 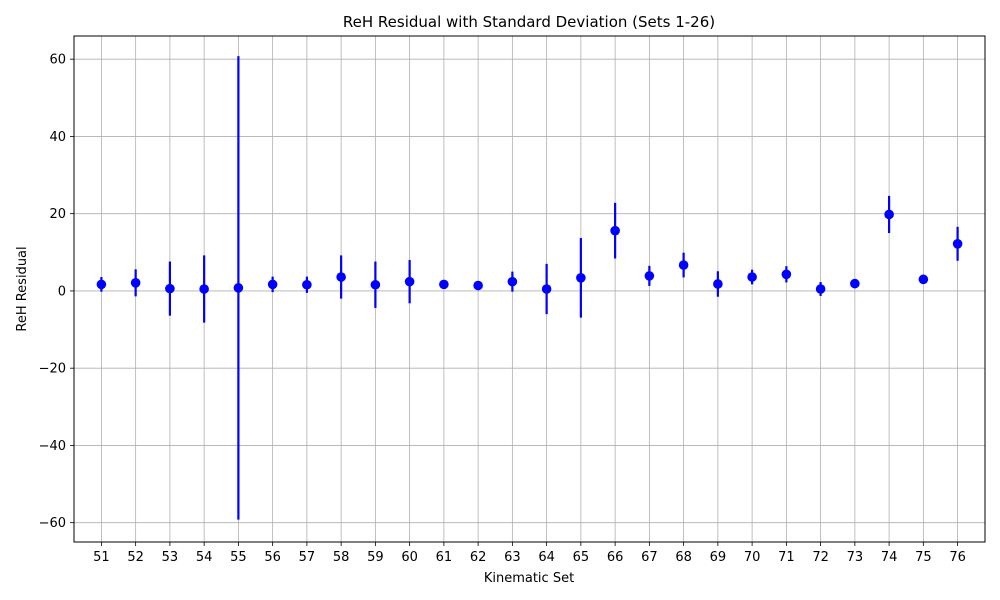 What do you see at coordinates (718, 557) in the screenshot?
I see `x-tick-label: 69` at bounding box center [718, 557].